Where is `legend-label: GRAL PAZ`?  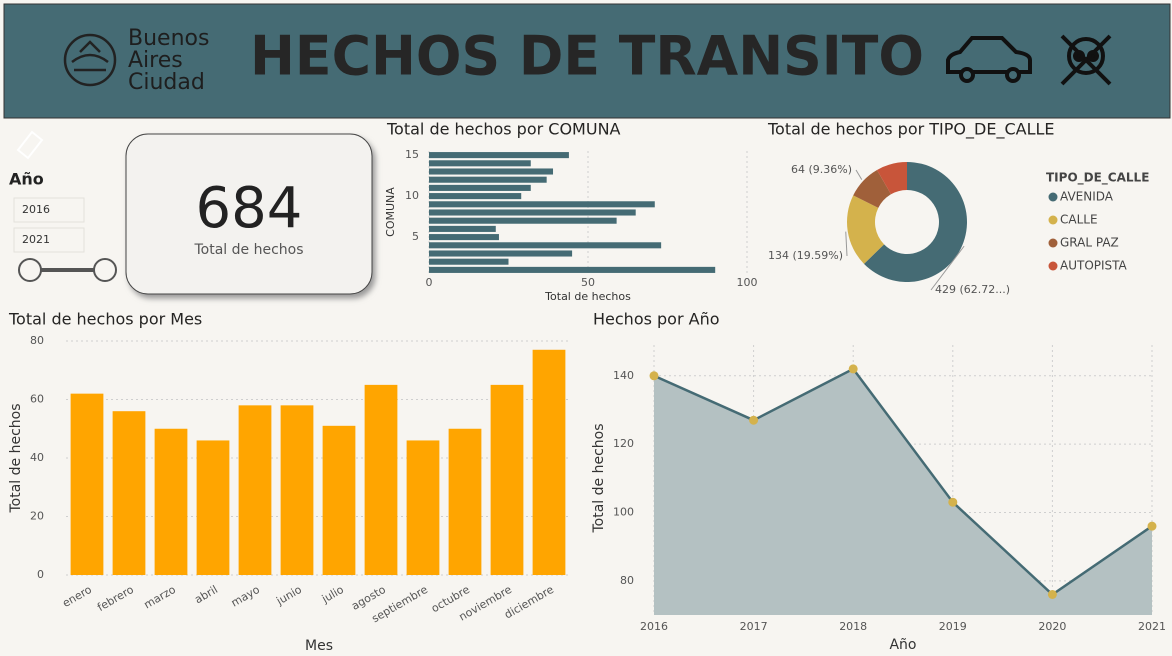 legend-label: GRAL PAZ is located at coordinates (1089, 243).